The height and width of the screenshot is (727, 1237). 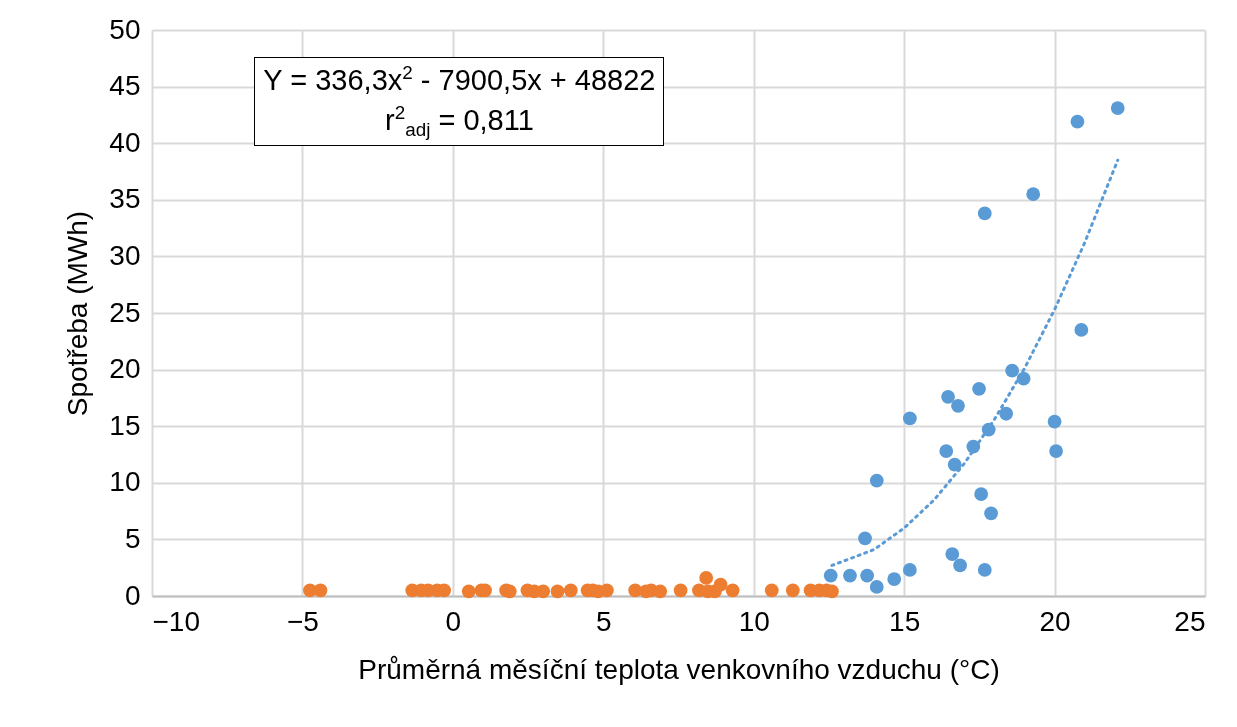 What do you see at coordinates (125, 369) in the screenshot?
I see `y-tick-label: 20` at bounding box center [125, 369].